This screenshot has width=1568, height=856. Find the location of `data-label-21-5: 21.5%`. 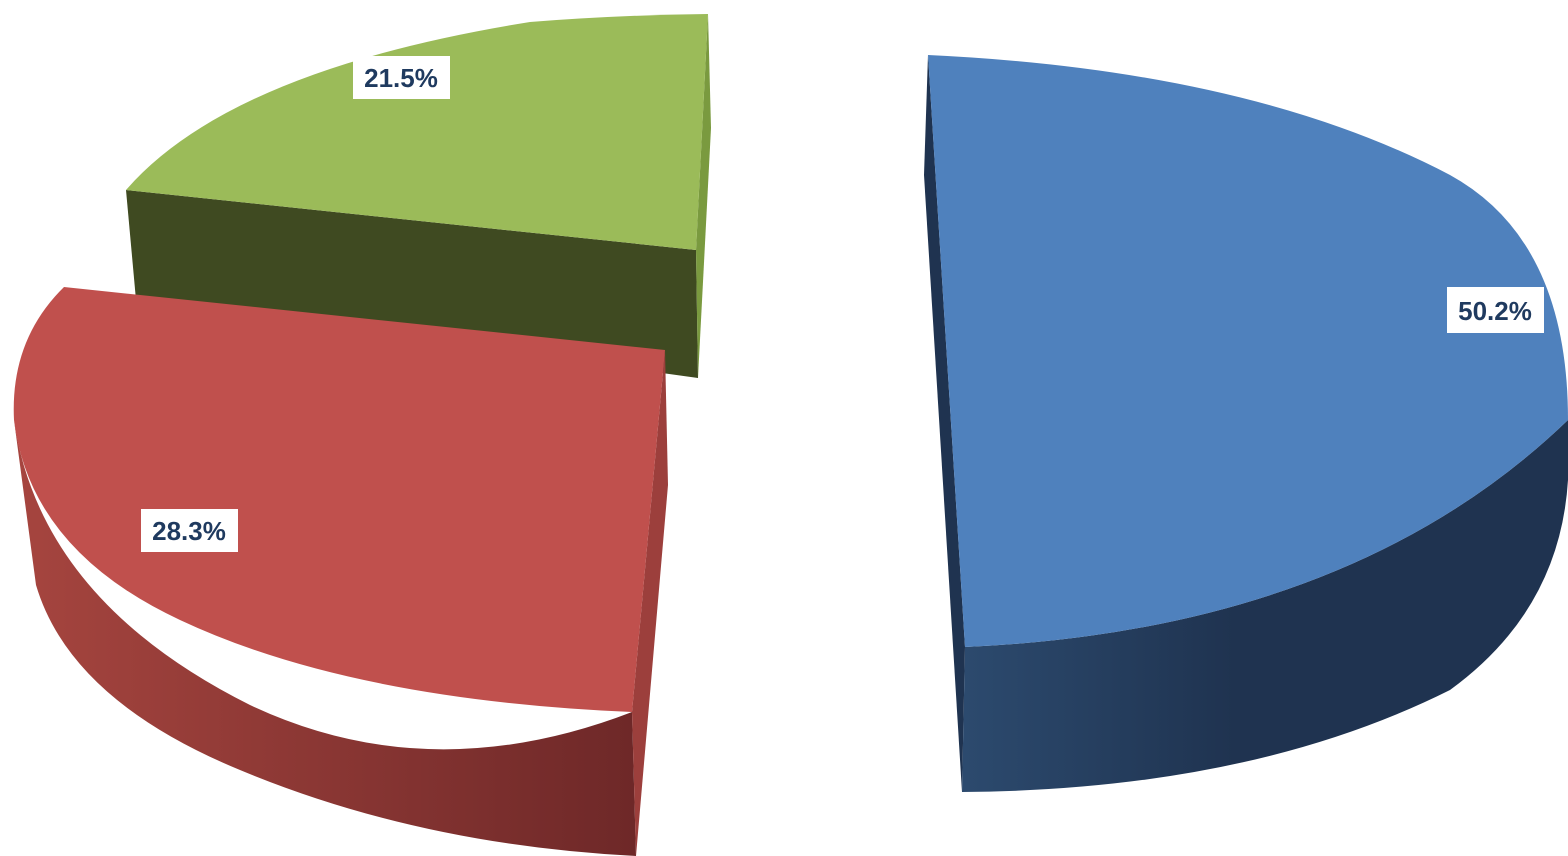

data-label-21-5: 21.5% is located at coordinates (401, 77).